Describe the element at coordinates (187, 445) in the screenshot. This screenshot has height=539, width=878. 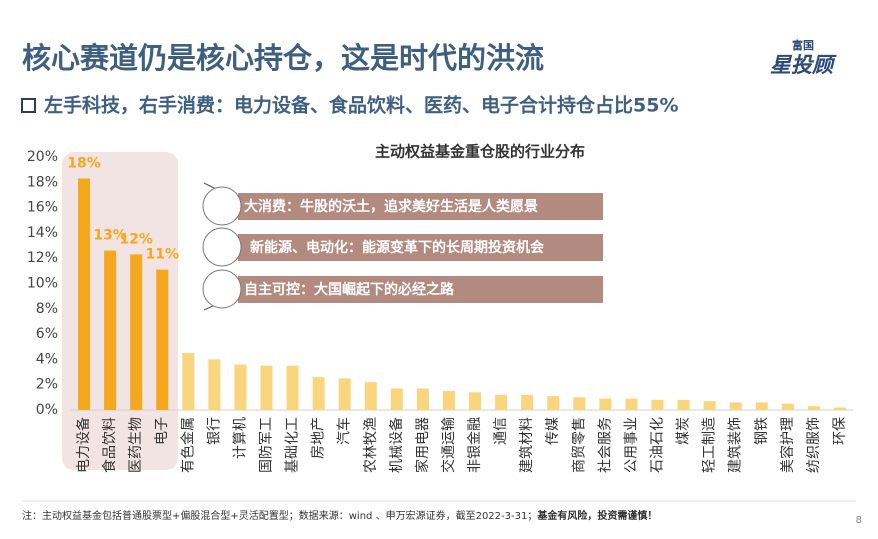
I see `x-tick-label: 有色金属` at that location.